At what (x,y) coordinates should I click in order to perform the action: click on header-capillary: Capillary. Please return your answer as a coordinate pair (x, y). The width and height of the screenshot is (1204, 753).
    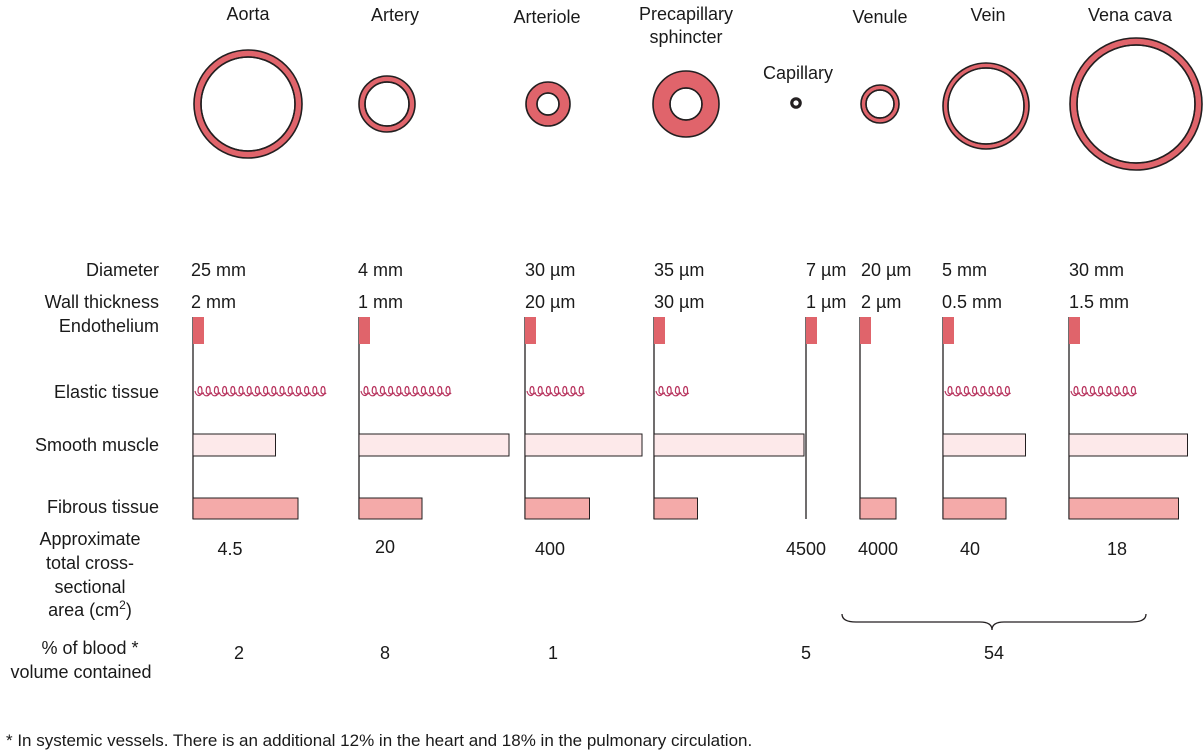
    Looking at the image, I should click on (798, 73).